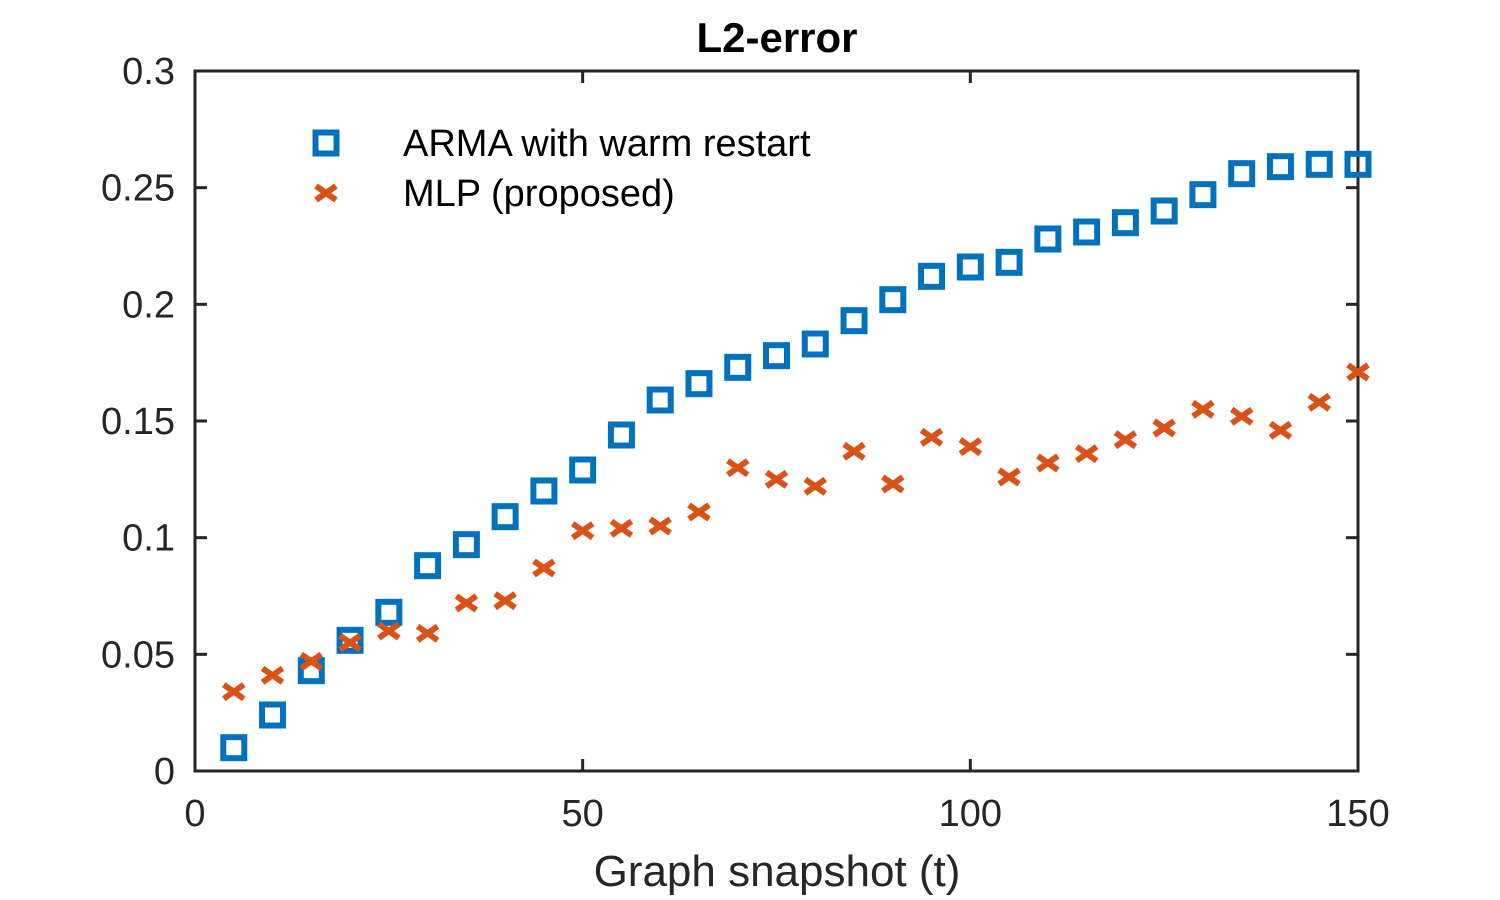 The width and height of the screenshot is (1500, 900). What do you see at coordinates (148, 305) in the screenshot?
I see `y-tick-label: 0.2` at bounding box center [148, 305].